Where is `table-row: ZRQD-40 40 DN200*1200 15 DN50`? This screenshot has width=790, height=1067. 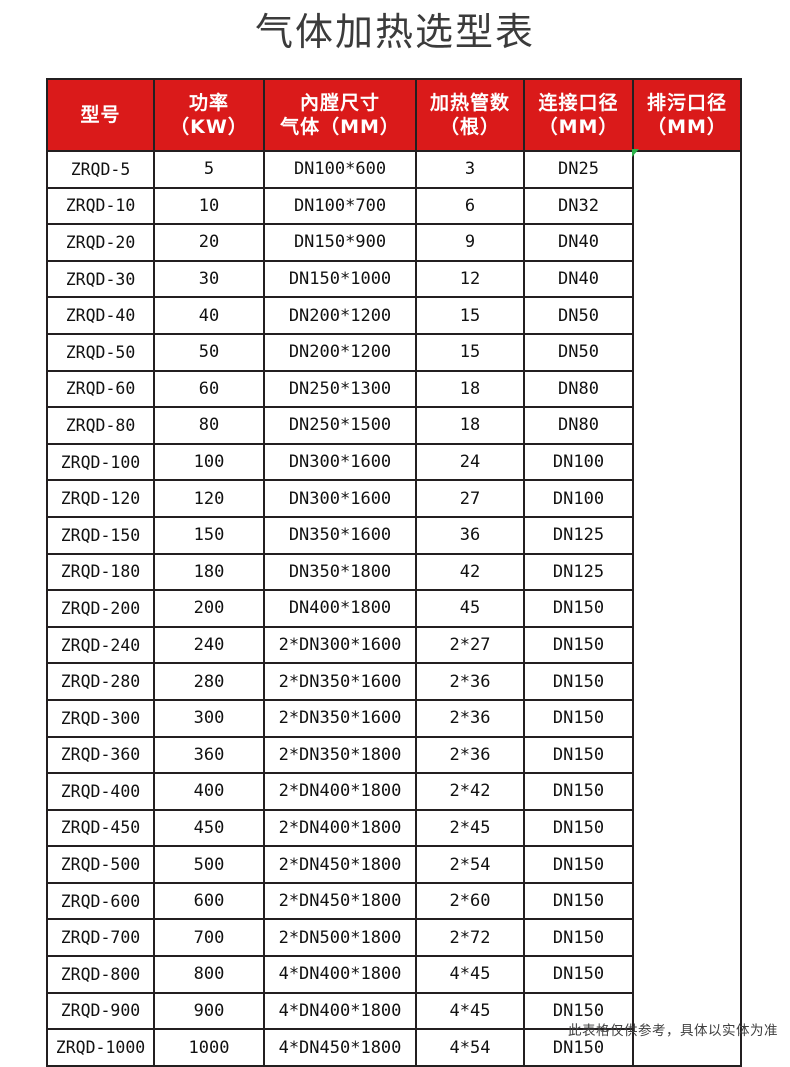 table-row: ZRQD-40 40 DN200*1200 15 DN50 is located at coordinates (393, 315).